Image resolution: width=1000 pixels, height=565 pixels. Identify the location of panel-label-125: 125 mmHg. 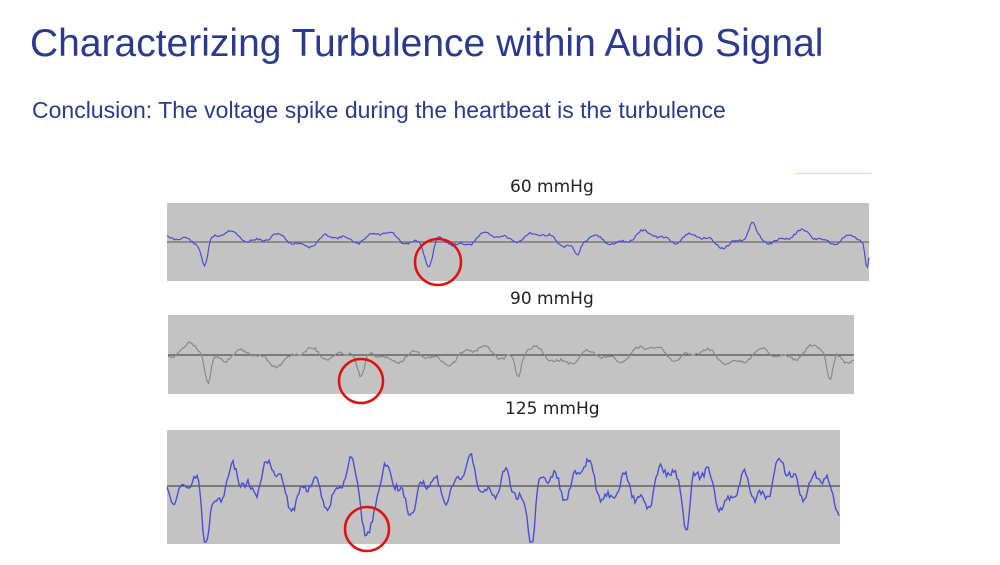
(552, 409).